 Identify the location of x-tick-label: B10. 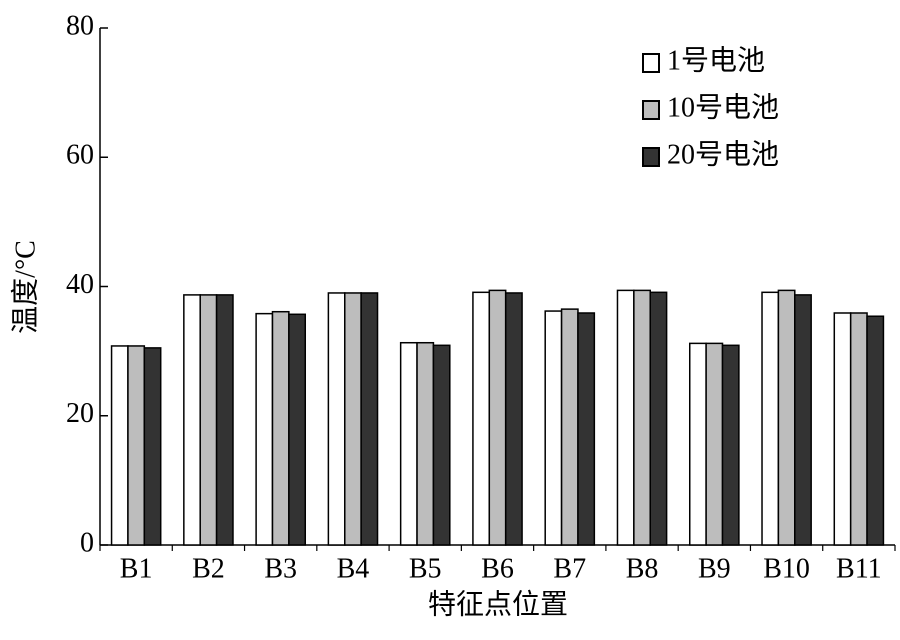
(786, 568).